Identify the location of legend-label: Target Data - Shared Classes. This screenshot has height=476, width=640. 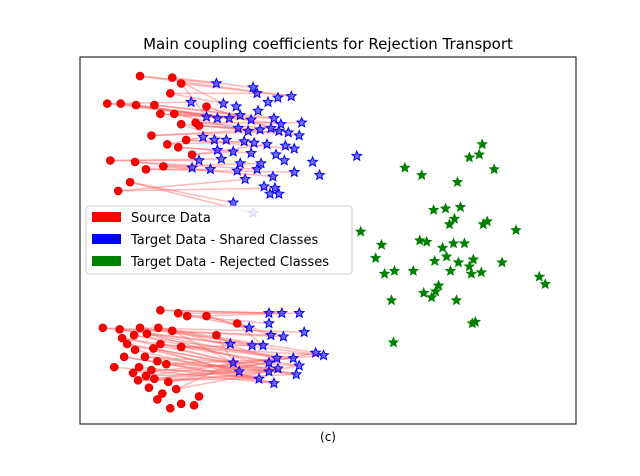
(224, 240).